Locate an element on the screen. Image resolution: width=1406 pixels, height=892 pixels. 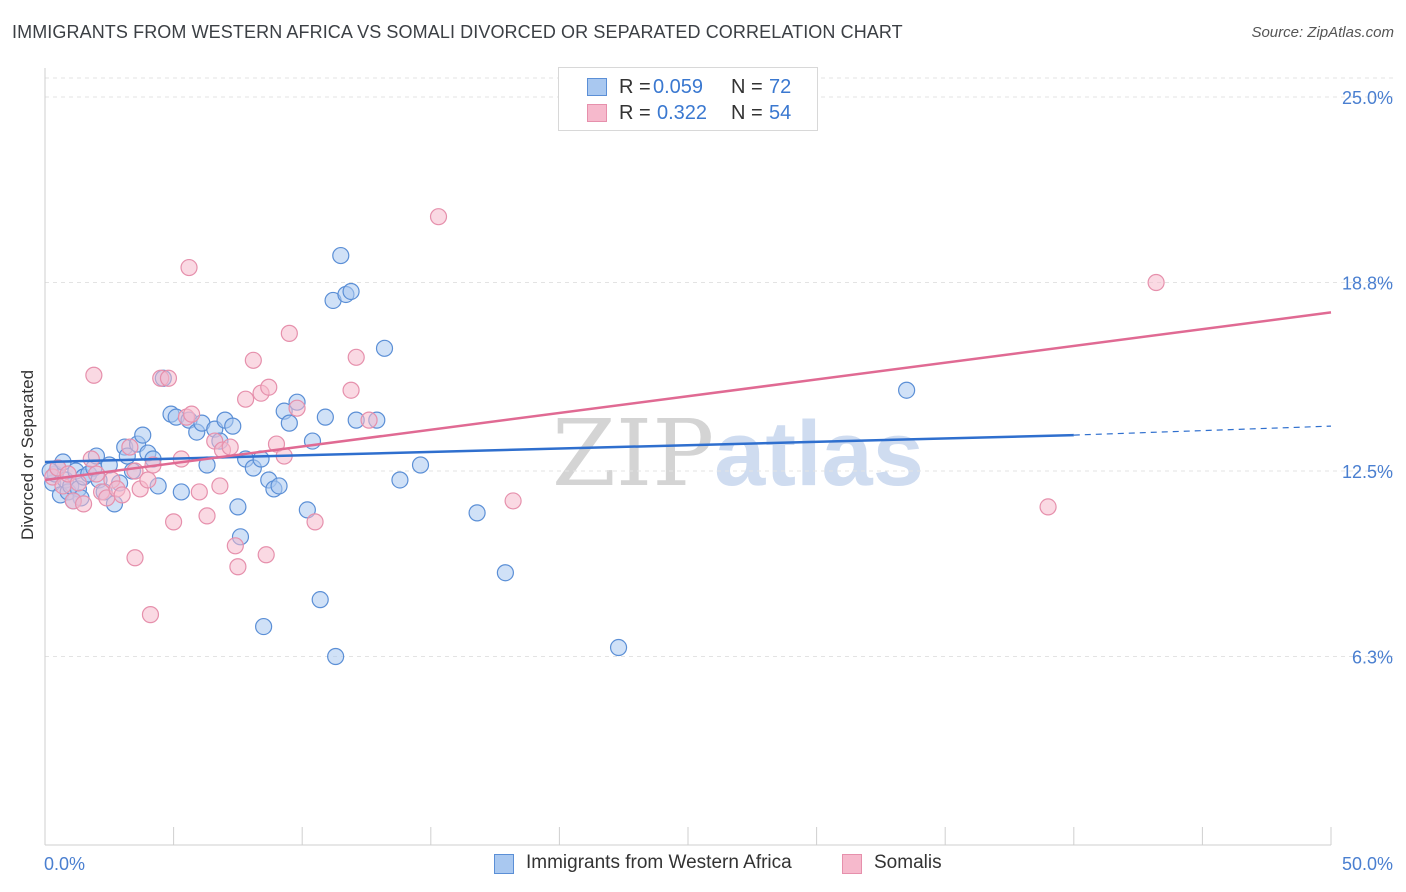
r-value: 0.059 is located at coordinates (678, 87).